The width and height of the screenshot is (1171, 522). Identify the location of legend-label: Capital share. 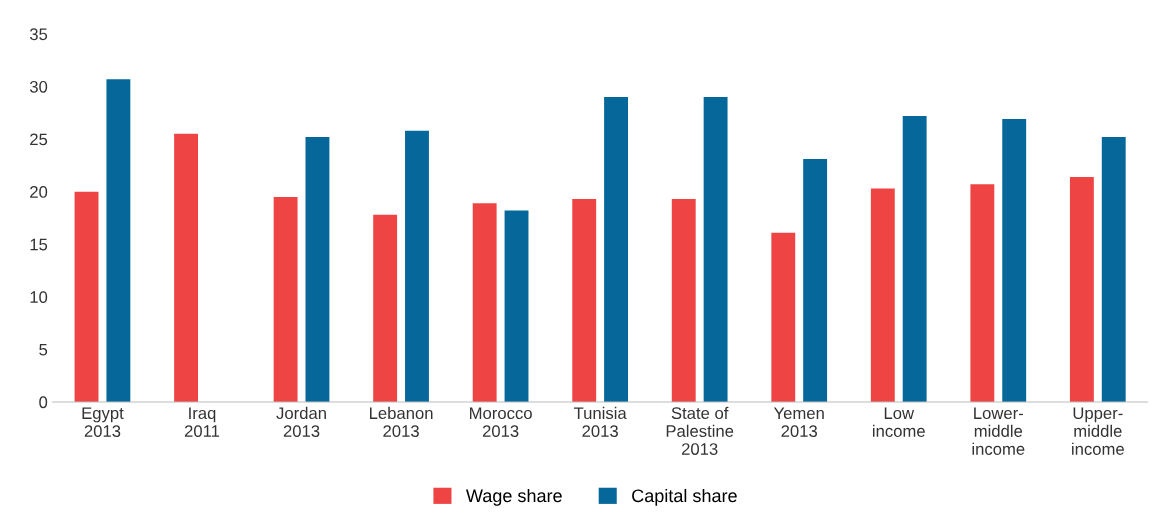
(684, 497).